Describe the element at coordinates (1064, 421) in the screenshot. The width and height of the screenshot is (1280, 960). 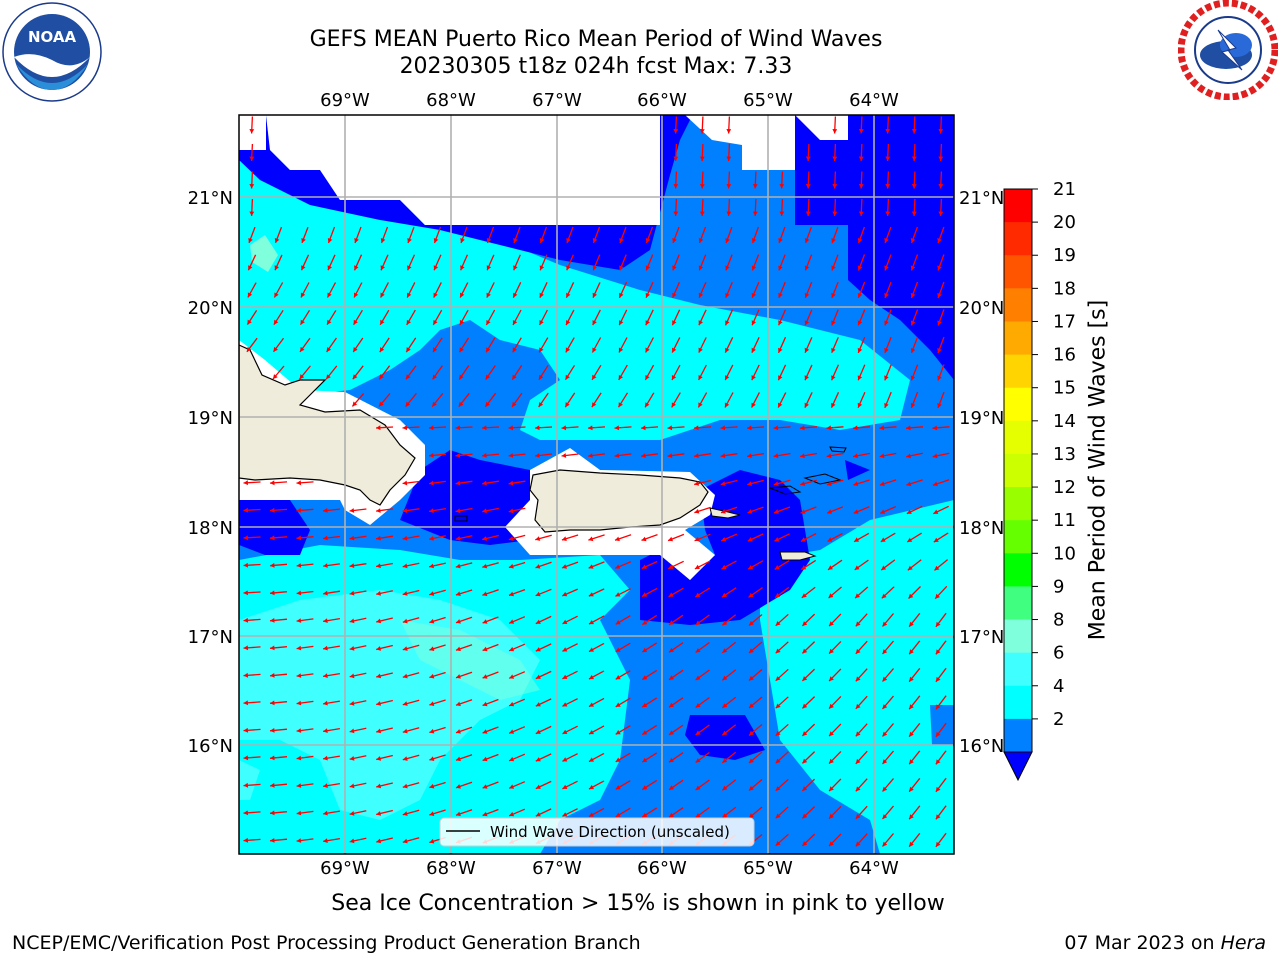
I see `colorbar-tick-label: 14` at that location.